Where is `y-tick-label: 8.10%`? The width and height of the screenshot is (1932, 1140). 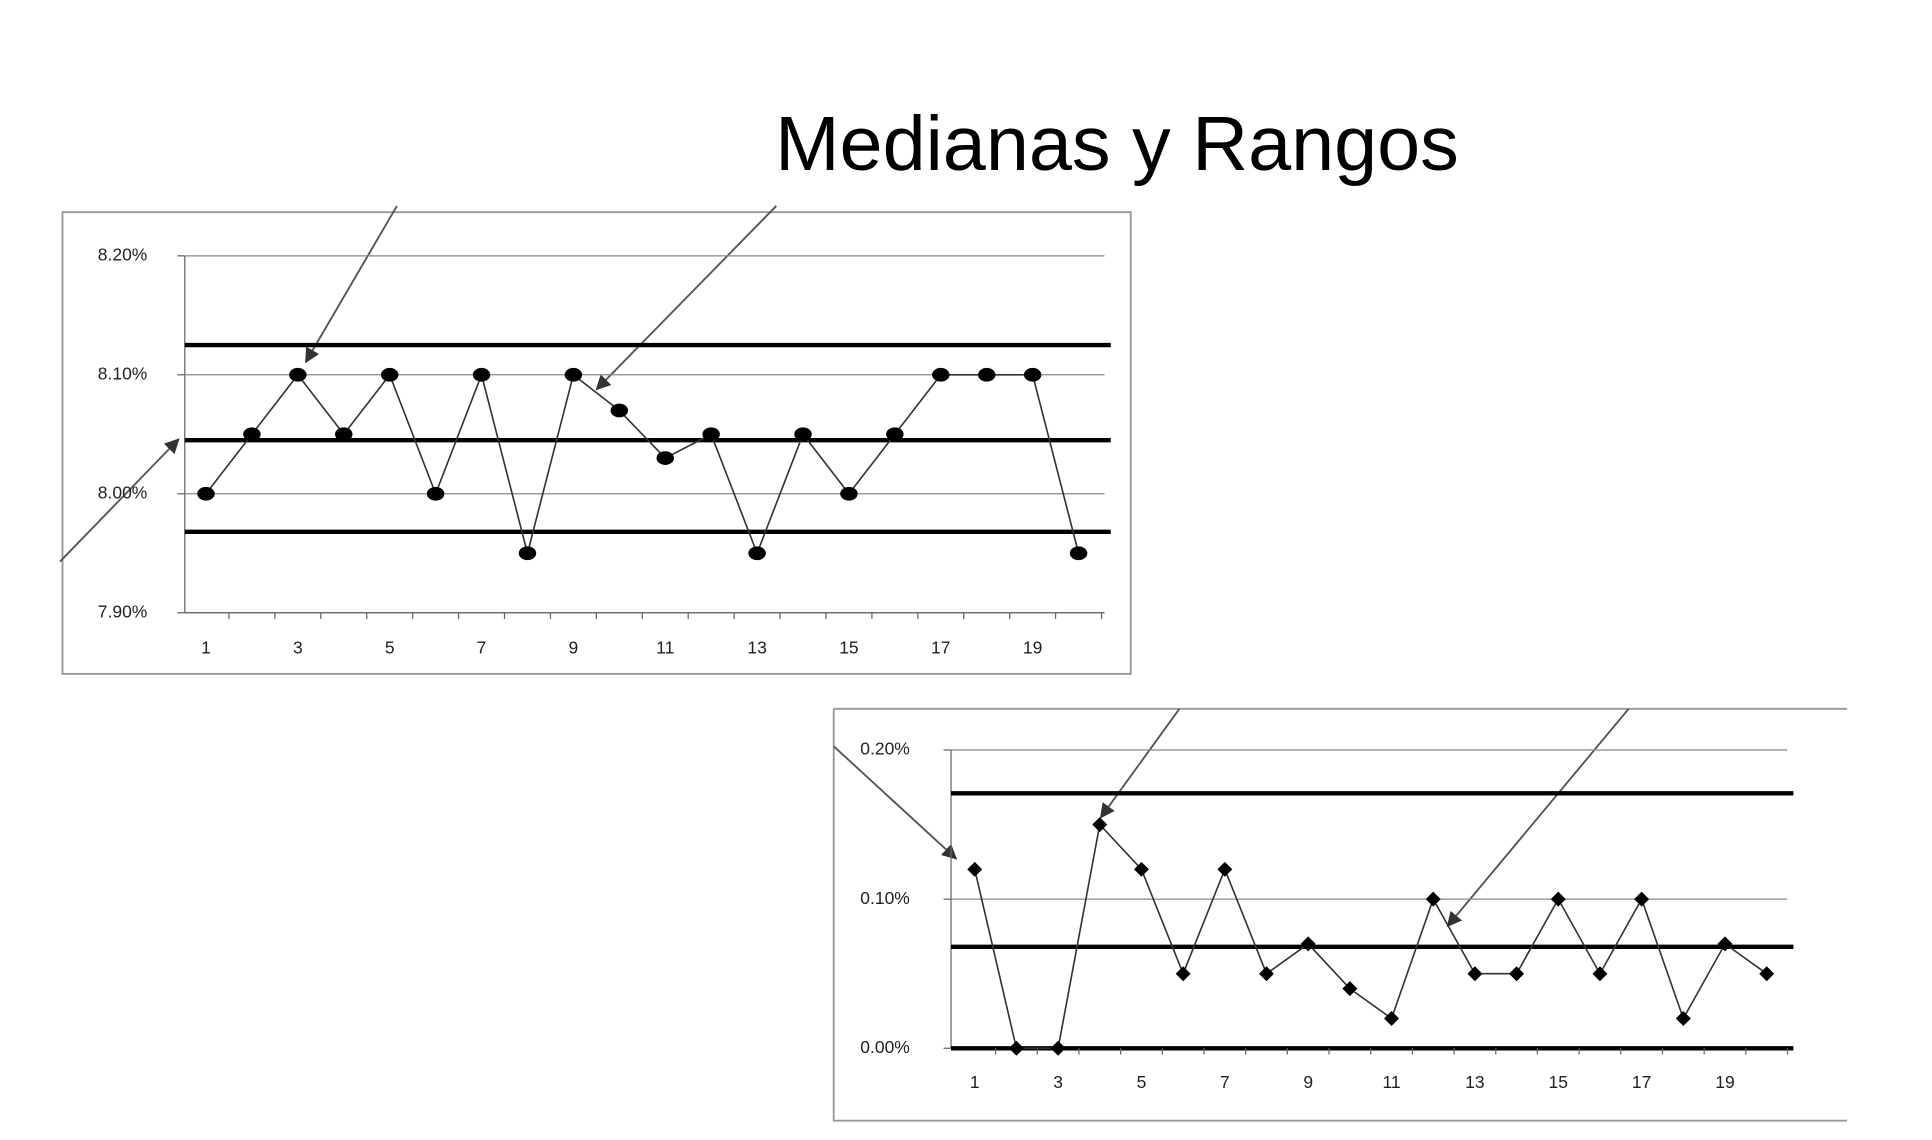
y-tick-label: 8.10% is located at coordinates (123, 373).